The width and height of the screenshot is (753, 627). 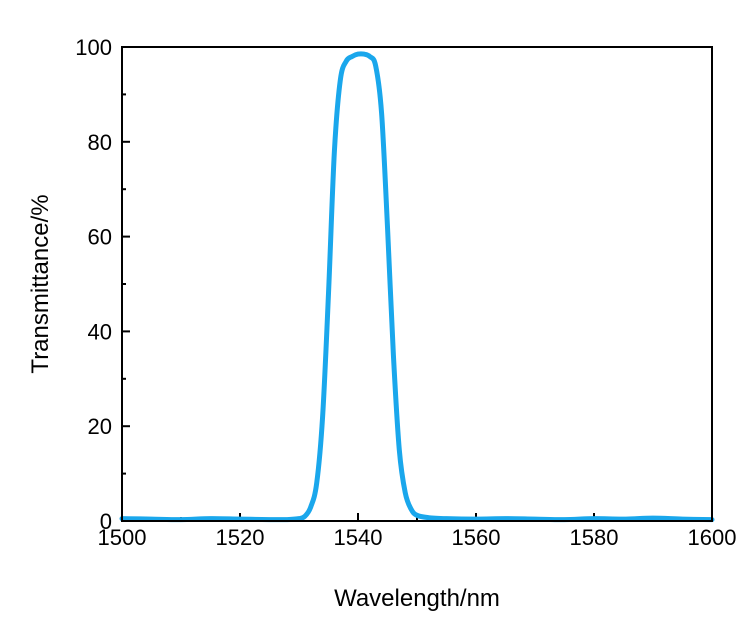 I want to click on x-axis-title: Wavelength/nm, so click(x=417, y=598).